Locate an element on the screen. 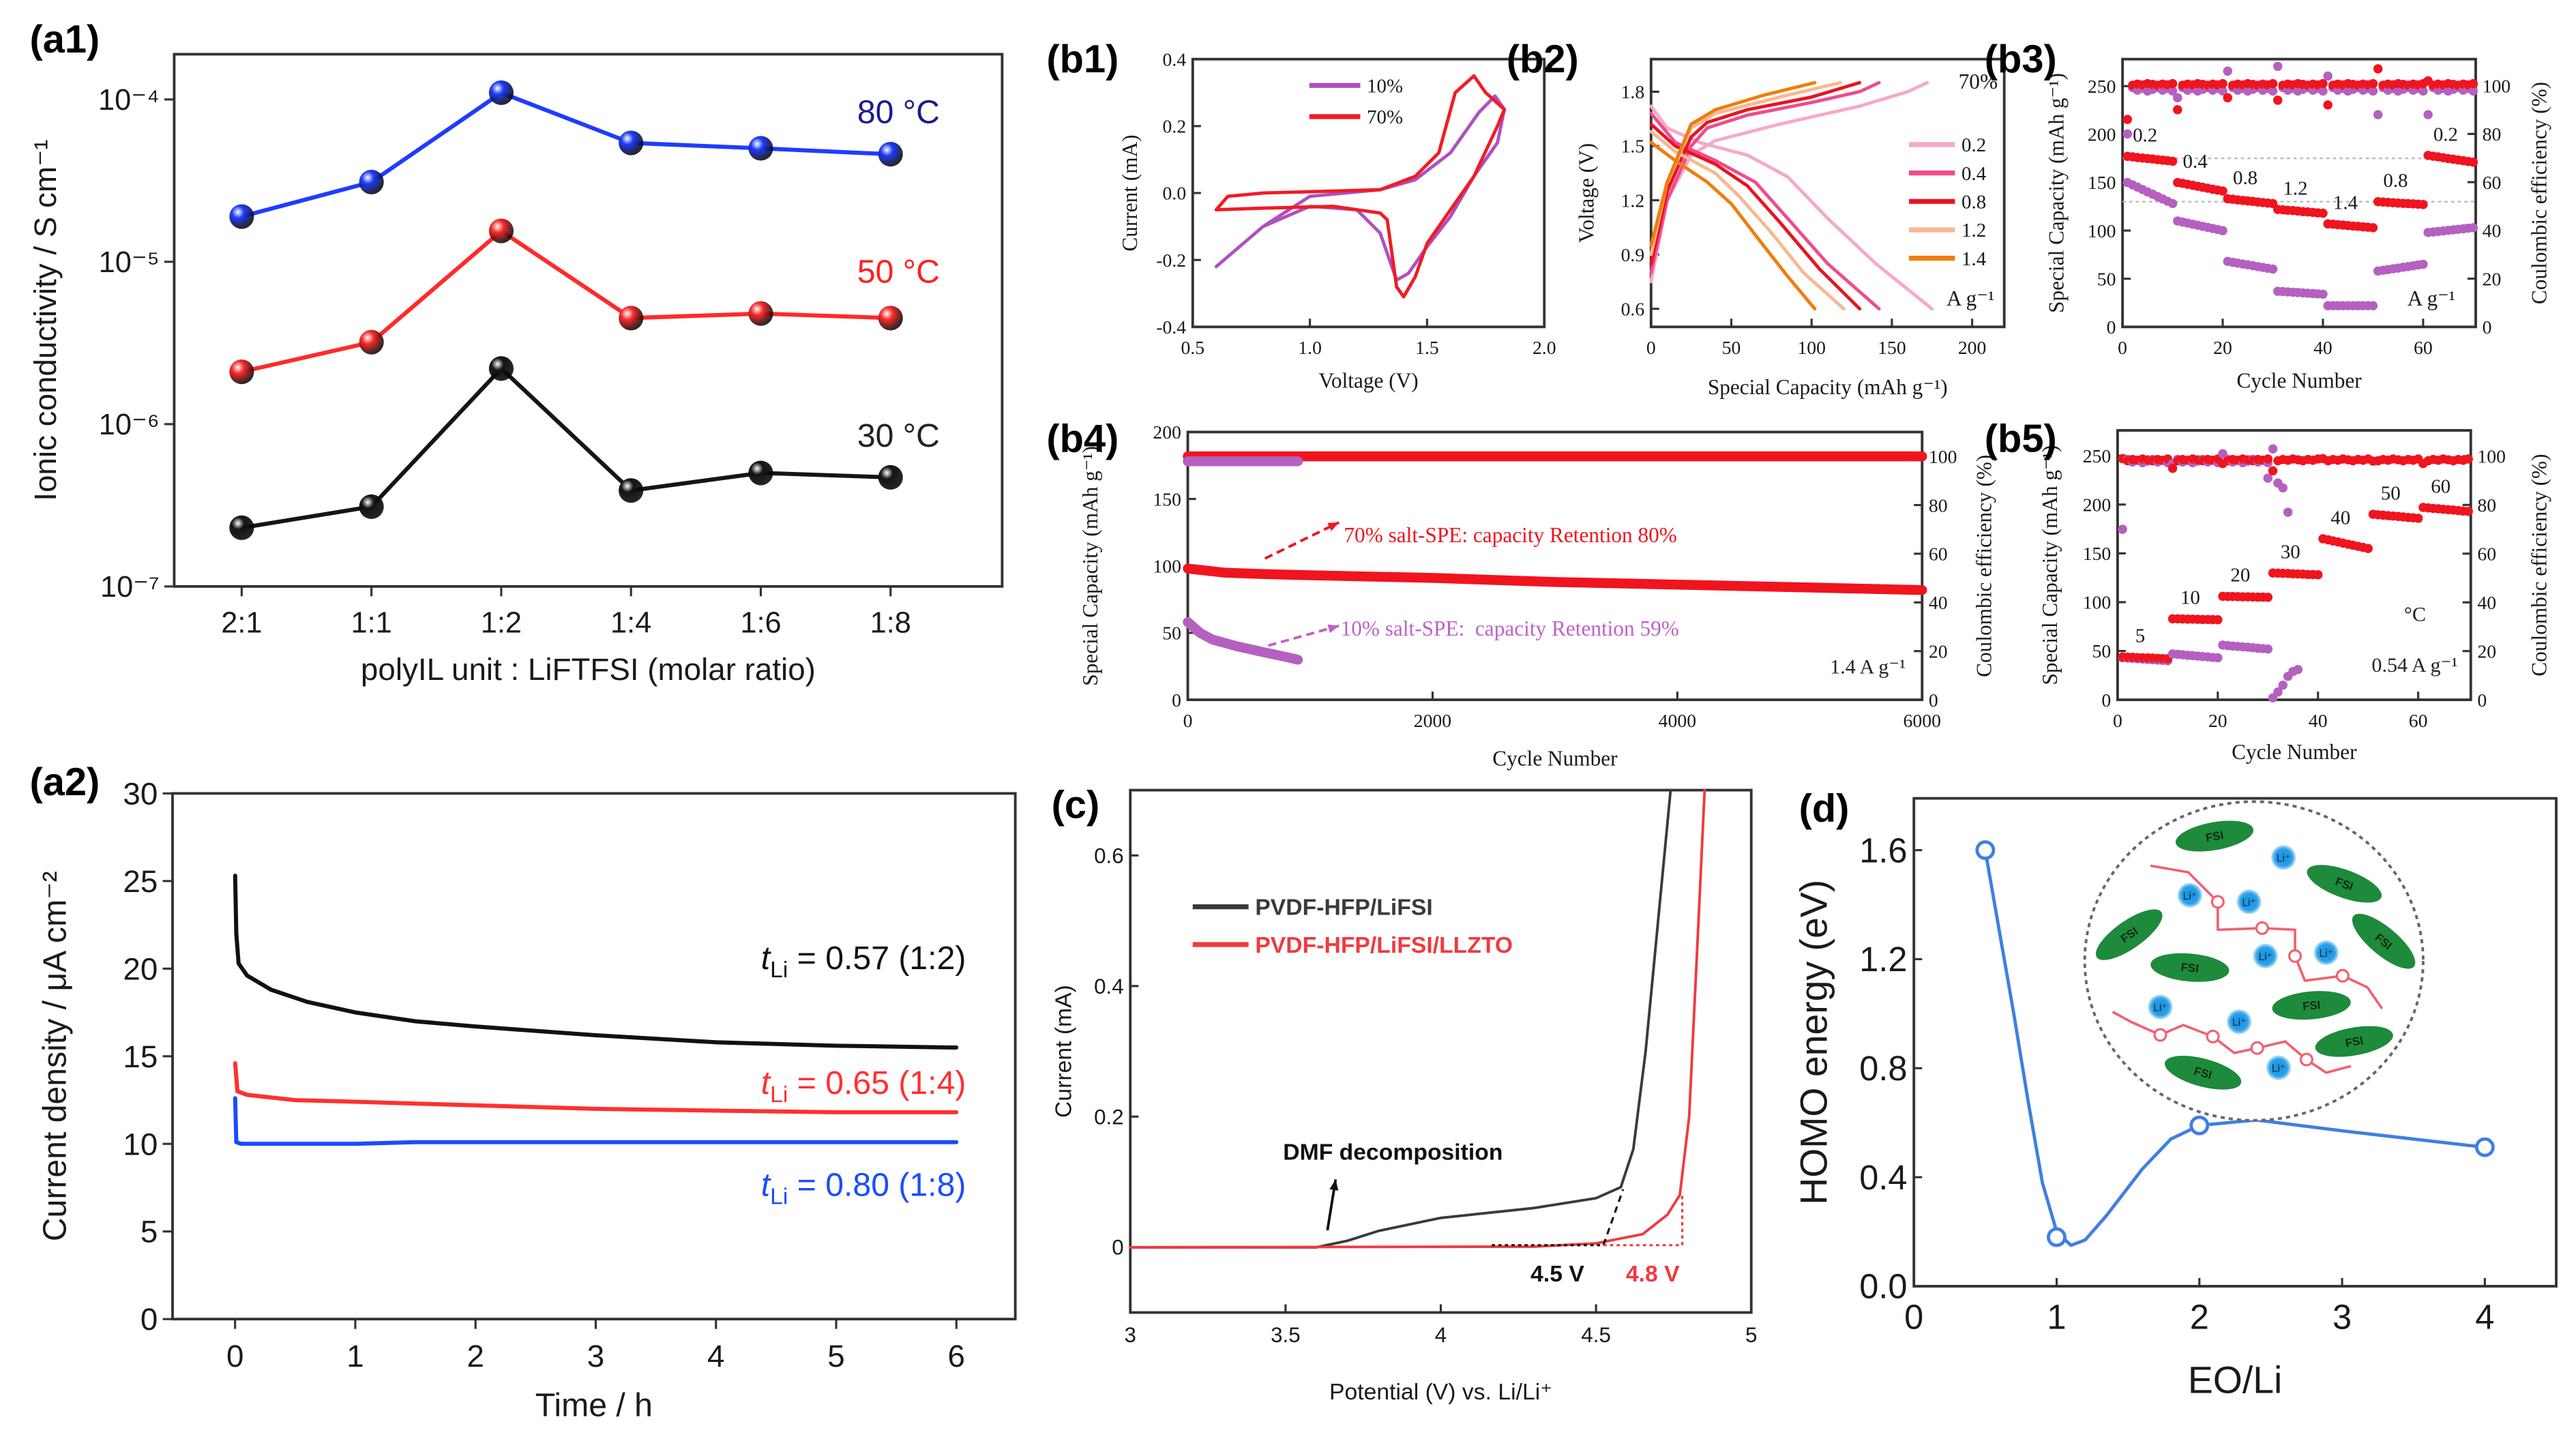 Image resolution: width=2576 pixels, height=1439 pixels. x-tick-label: 1:1 is located at coordinates (371, 622).